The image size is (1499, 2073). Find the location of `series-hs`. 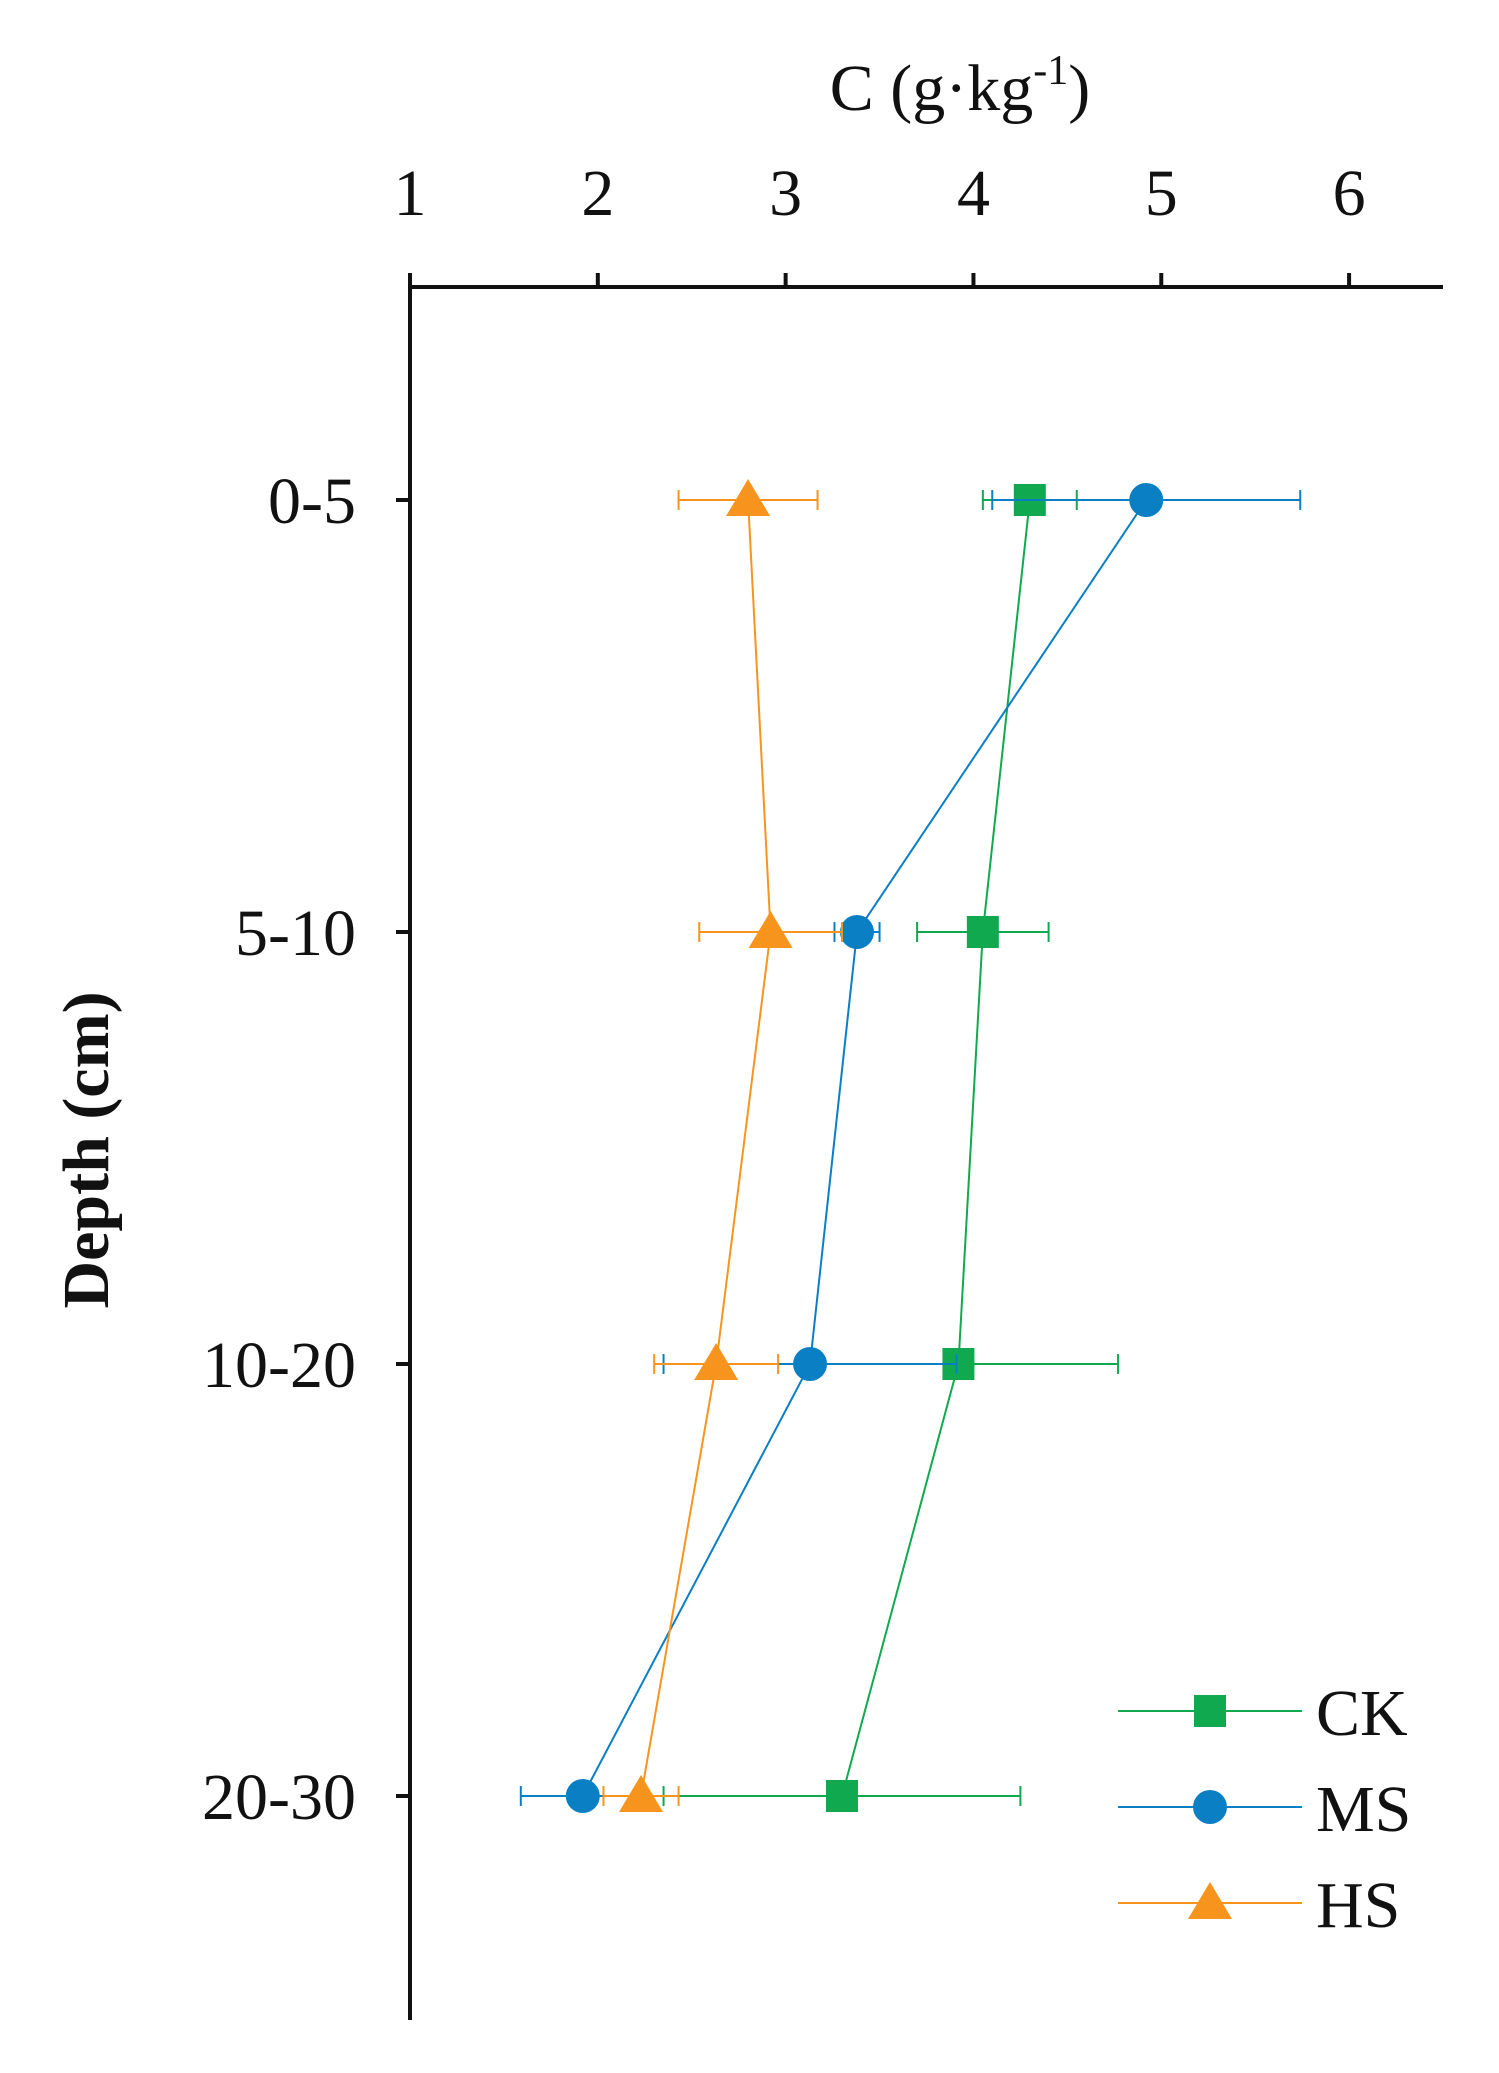

series-hs is located at coordinates (722, 1145).